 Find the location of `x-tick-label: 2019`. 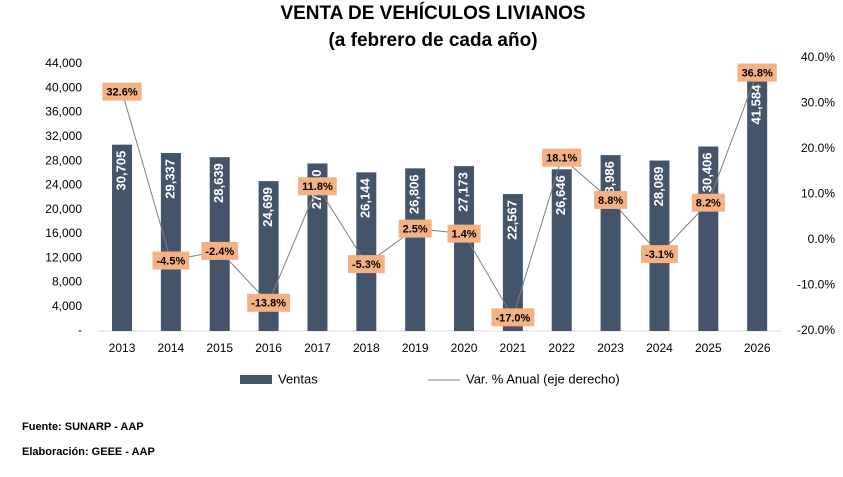

x-tick-label: 2019 is located at coordinates (415, 348).